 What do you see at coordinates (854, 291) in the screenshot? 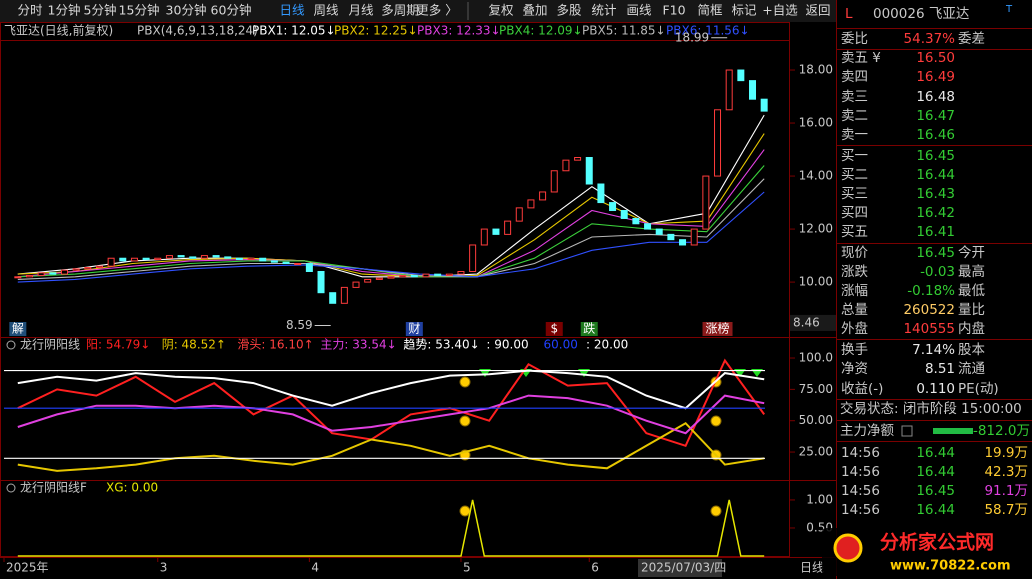
I see `quote-label: 涨幅` at bounding box center [854, 291].